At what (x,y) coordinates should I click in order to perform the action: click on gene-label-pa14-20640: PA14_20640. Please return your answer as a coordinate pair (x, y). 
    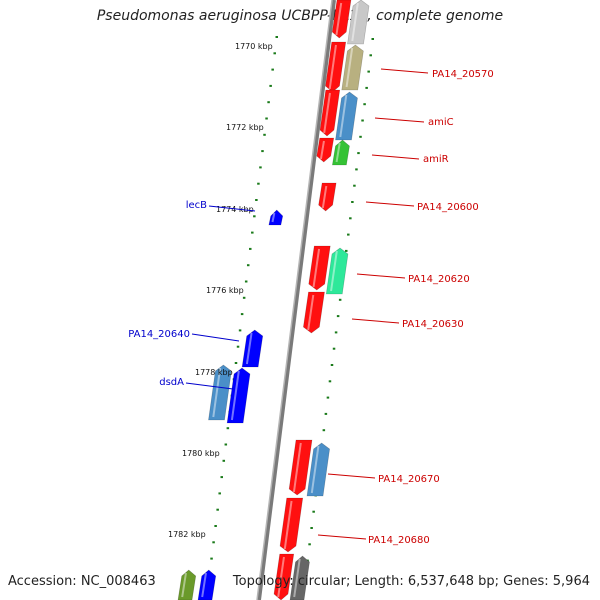
    Looking at the image, I should click on (159, 334).